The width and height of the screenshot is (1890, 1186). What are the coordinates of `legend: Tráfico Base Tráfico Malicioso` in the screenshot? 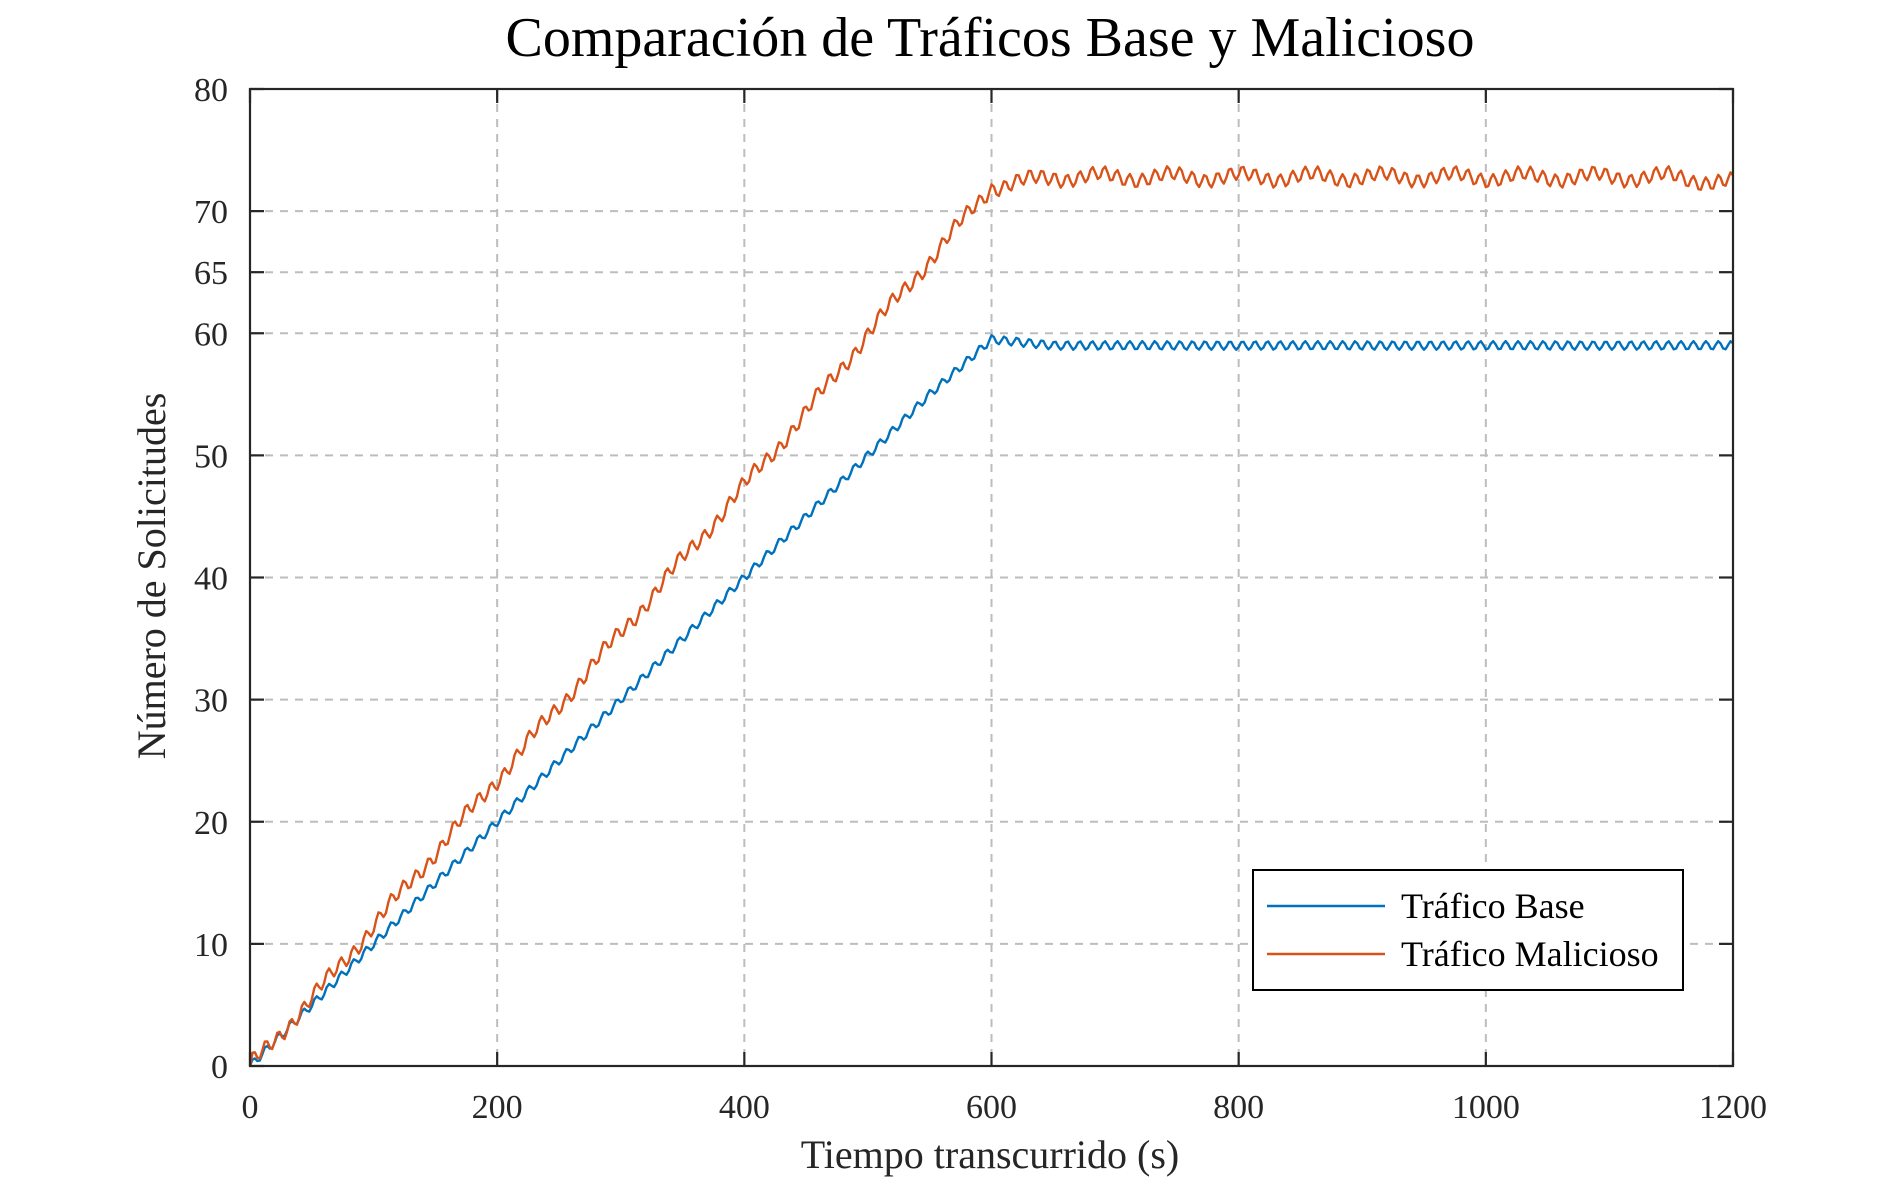 It's located at (1468, 930).